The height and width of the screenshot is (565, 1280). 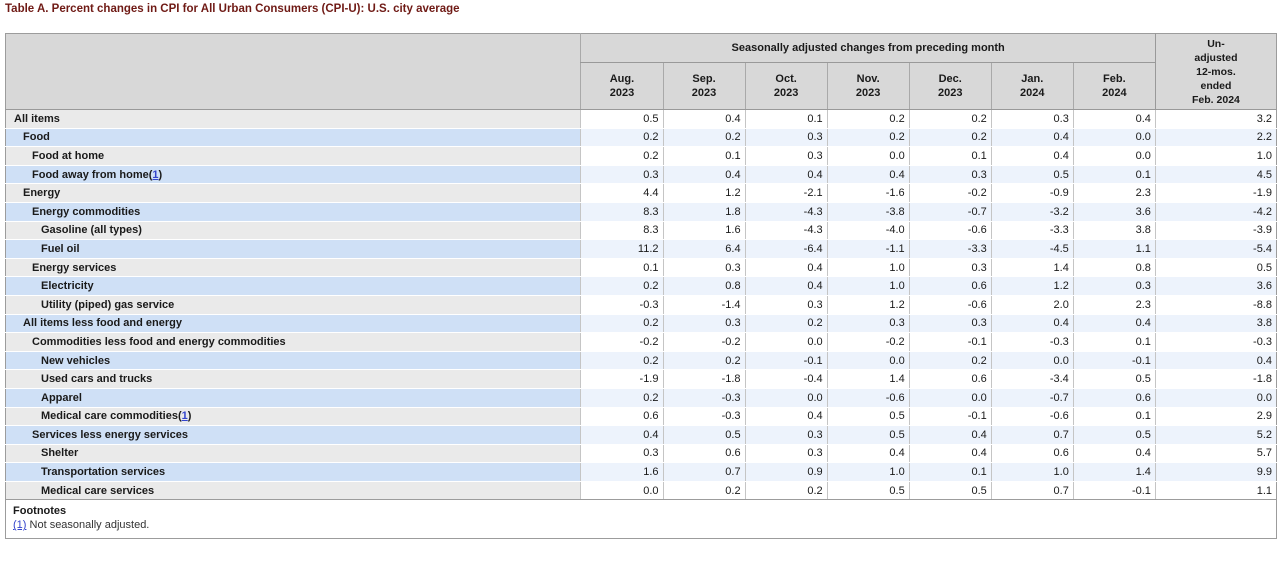 What do you see at coordinates (20, 525) in the screenshot?
I see `footnote-1-link: (1)` at bounding box center [20, 525].